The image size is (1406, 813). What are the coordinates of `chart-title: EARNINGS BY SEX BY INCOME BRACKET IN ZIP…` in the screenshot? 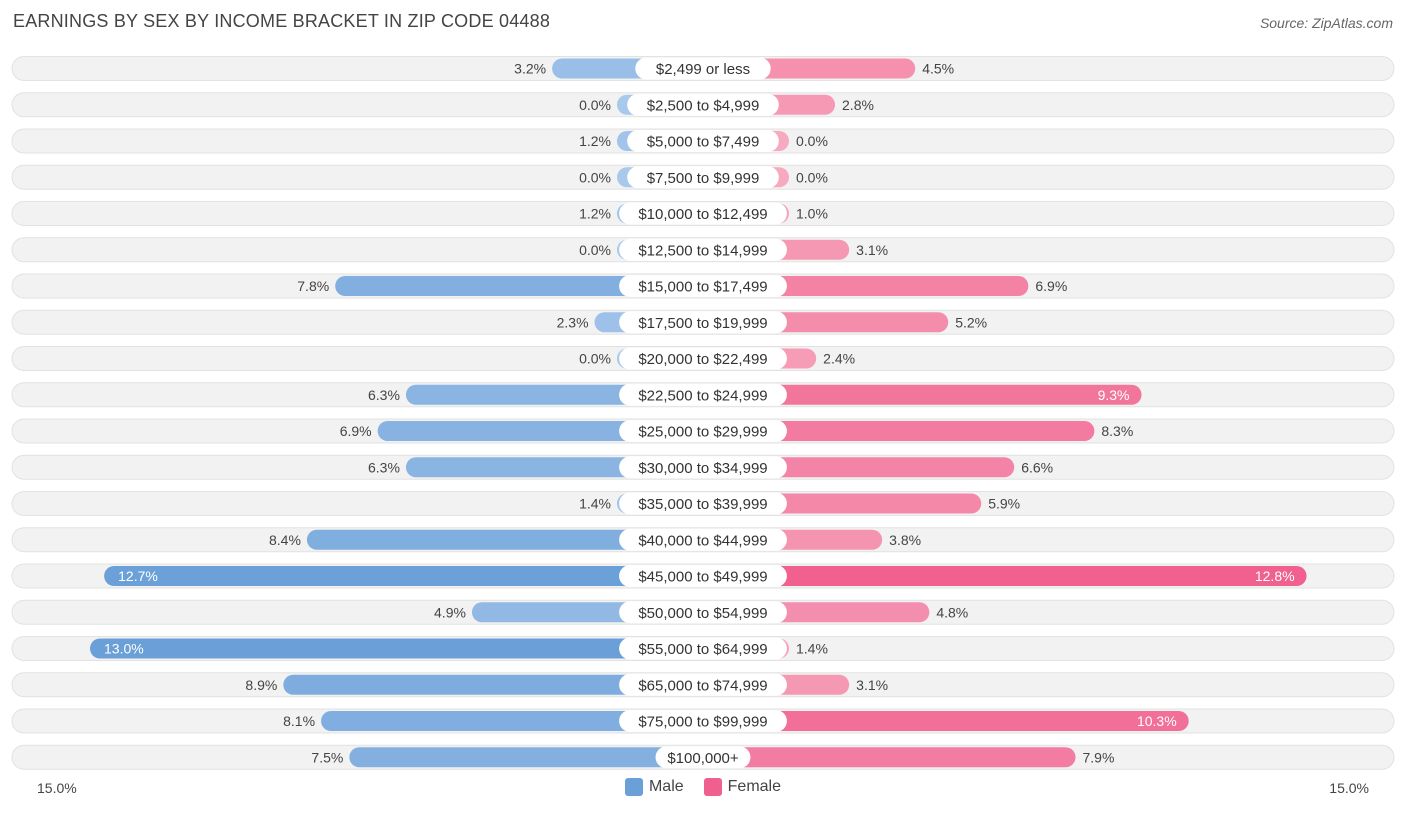 It's located at (282, 21).